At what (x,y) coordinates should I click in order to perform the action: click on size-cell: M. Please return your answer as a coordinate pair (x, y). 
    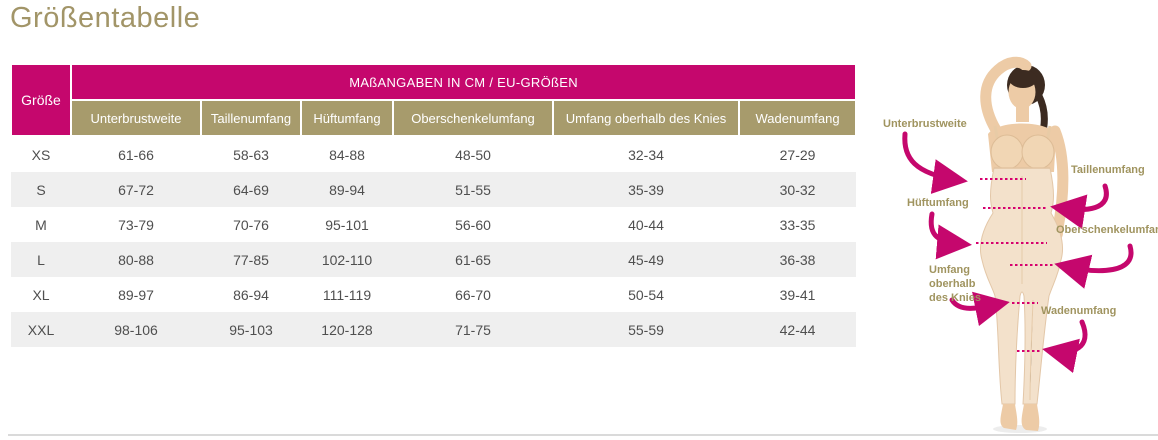
    Looking at the image, I should click on (41, 224).